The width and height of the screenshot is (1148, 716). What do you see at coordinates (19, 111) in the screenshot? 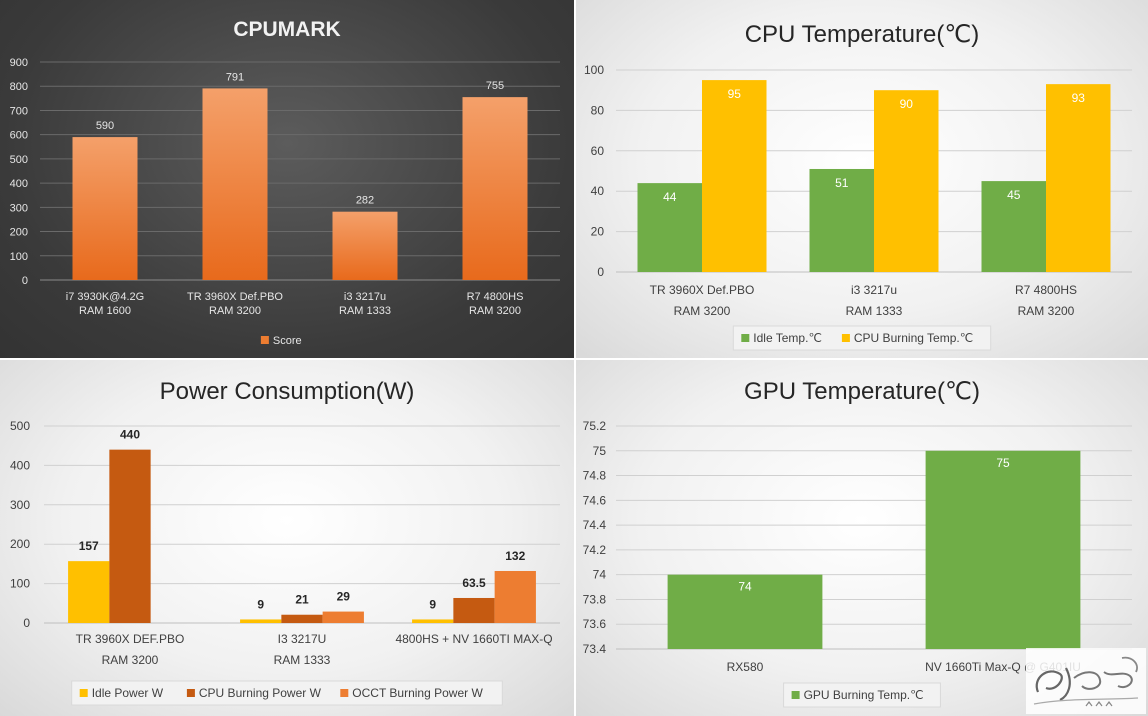
I see `y-tick-label: 700` at bounding box center [19, 111].